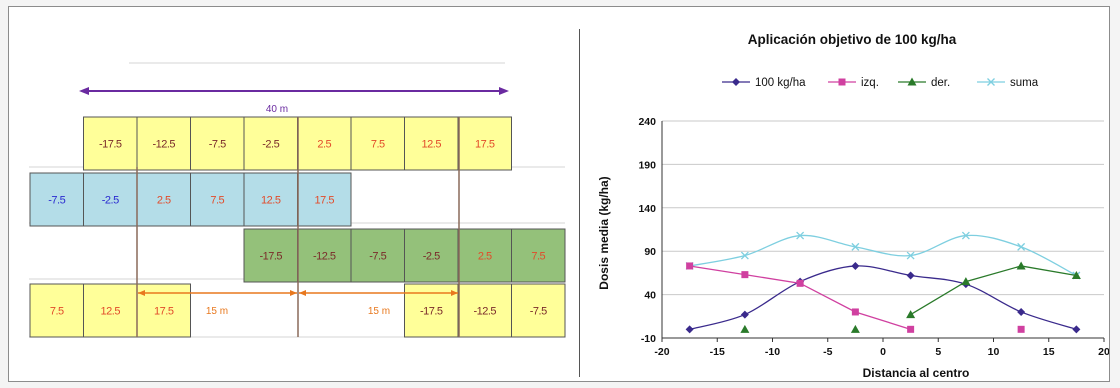 Image resolution: width=1120 pixels, height=388 pixels. I want to click on y-tick-label: 240, so click(647, 122).